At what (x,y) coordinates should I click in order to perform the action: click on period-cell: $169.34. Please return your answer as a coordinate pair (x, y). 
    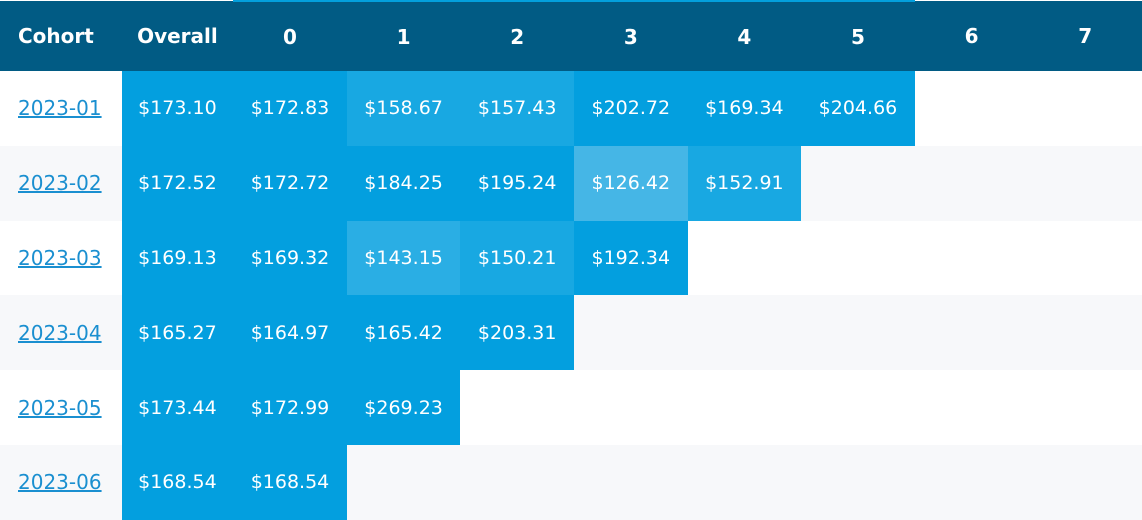
    Looking at the image, I should click on (744, 108).